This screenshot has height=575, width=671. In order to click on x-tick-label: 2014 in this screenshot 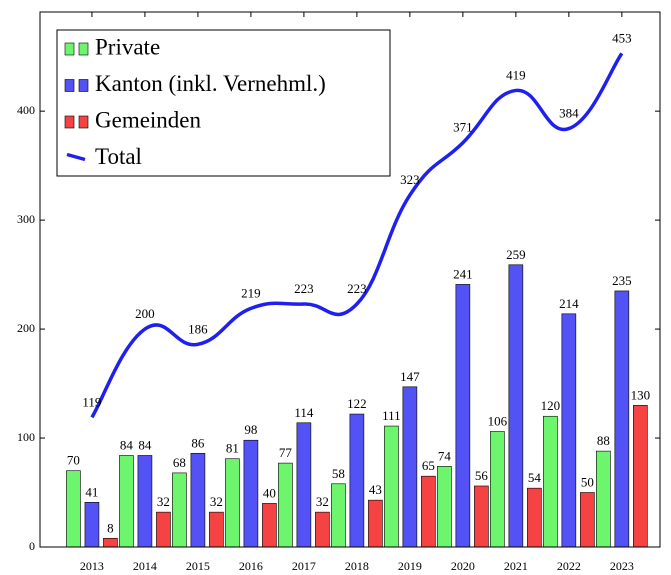, I will do `click(145, 566)`.